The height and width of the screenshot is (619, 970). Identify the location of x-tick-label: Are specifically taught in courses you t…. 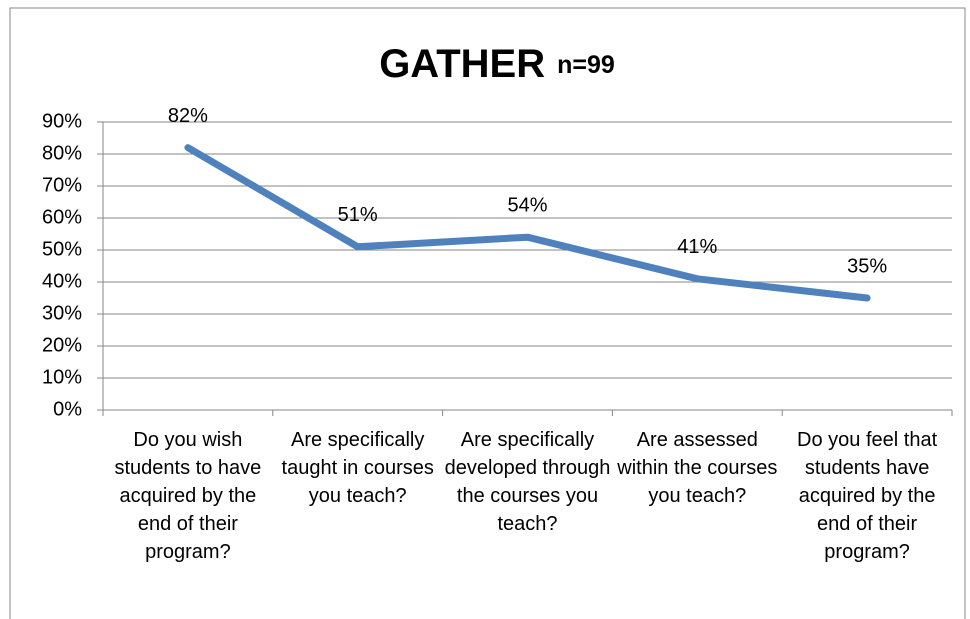
(357, 468).